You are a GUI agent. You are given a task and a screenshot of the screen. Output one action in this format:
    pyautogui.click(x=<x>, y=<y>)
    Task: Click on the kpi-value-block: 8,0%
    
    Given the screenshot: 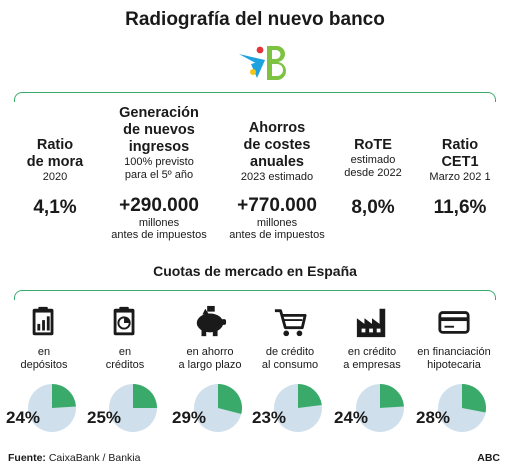 What is the action you would take?
    pyautogui.click(x=373, y=208)
    